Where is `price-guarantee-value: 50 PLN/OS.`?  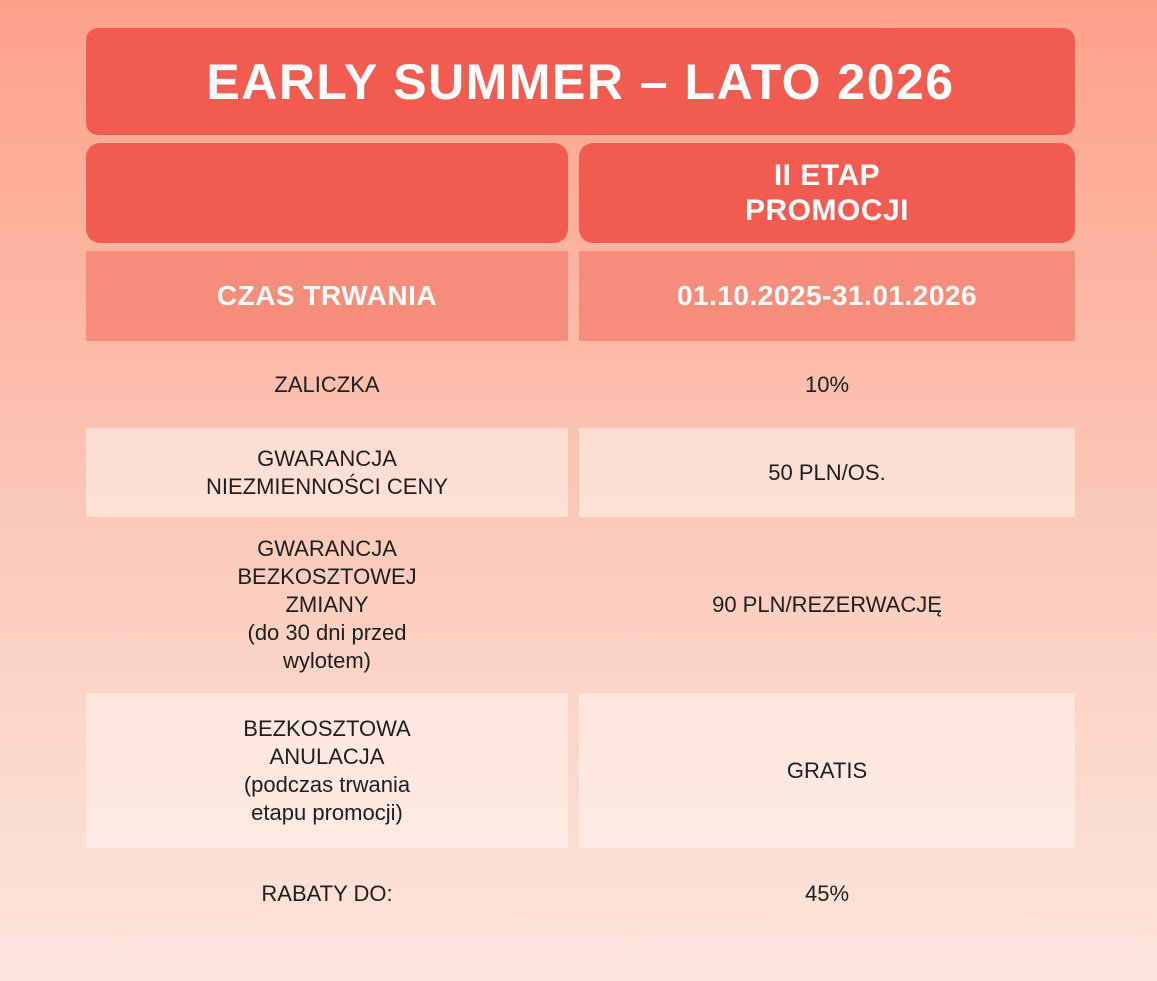 price-guarantee-value: 50 PLN/OS. is located at coordinates (827, 472).